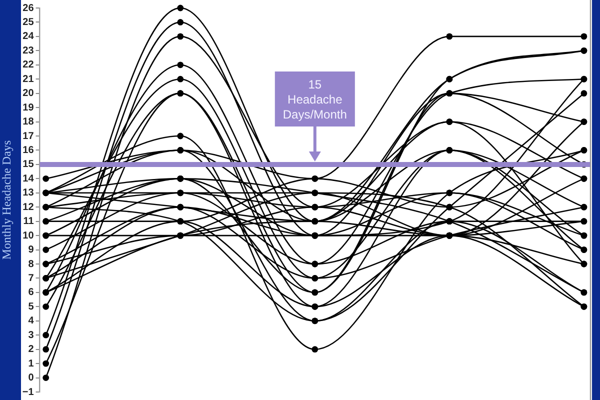 The height and width of the screenshot is (400, 600). Describe the element at coordinates (28, 222) in the screenshot. I see `y-tick-label: 11` at that location.